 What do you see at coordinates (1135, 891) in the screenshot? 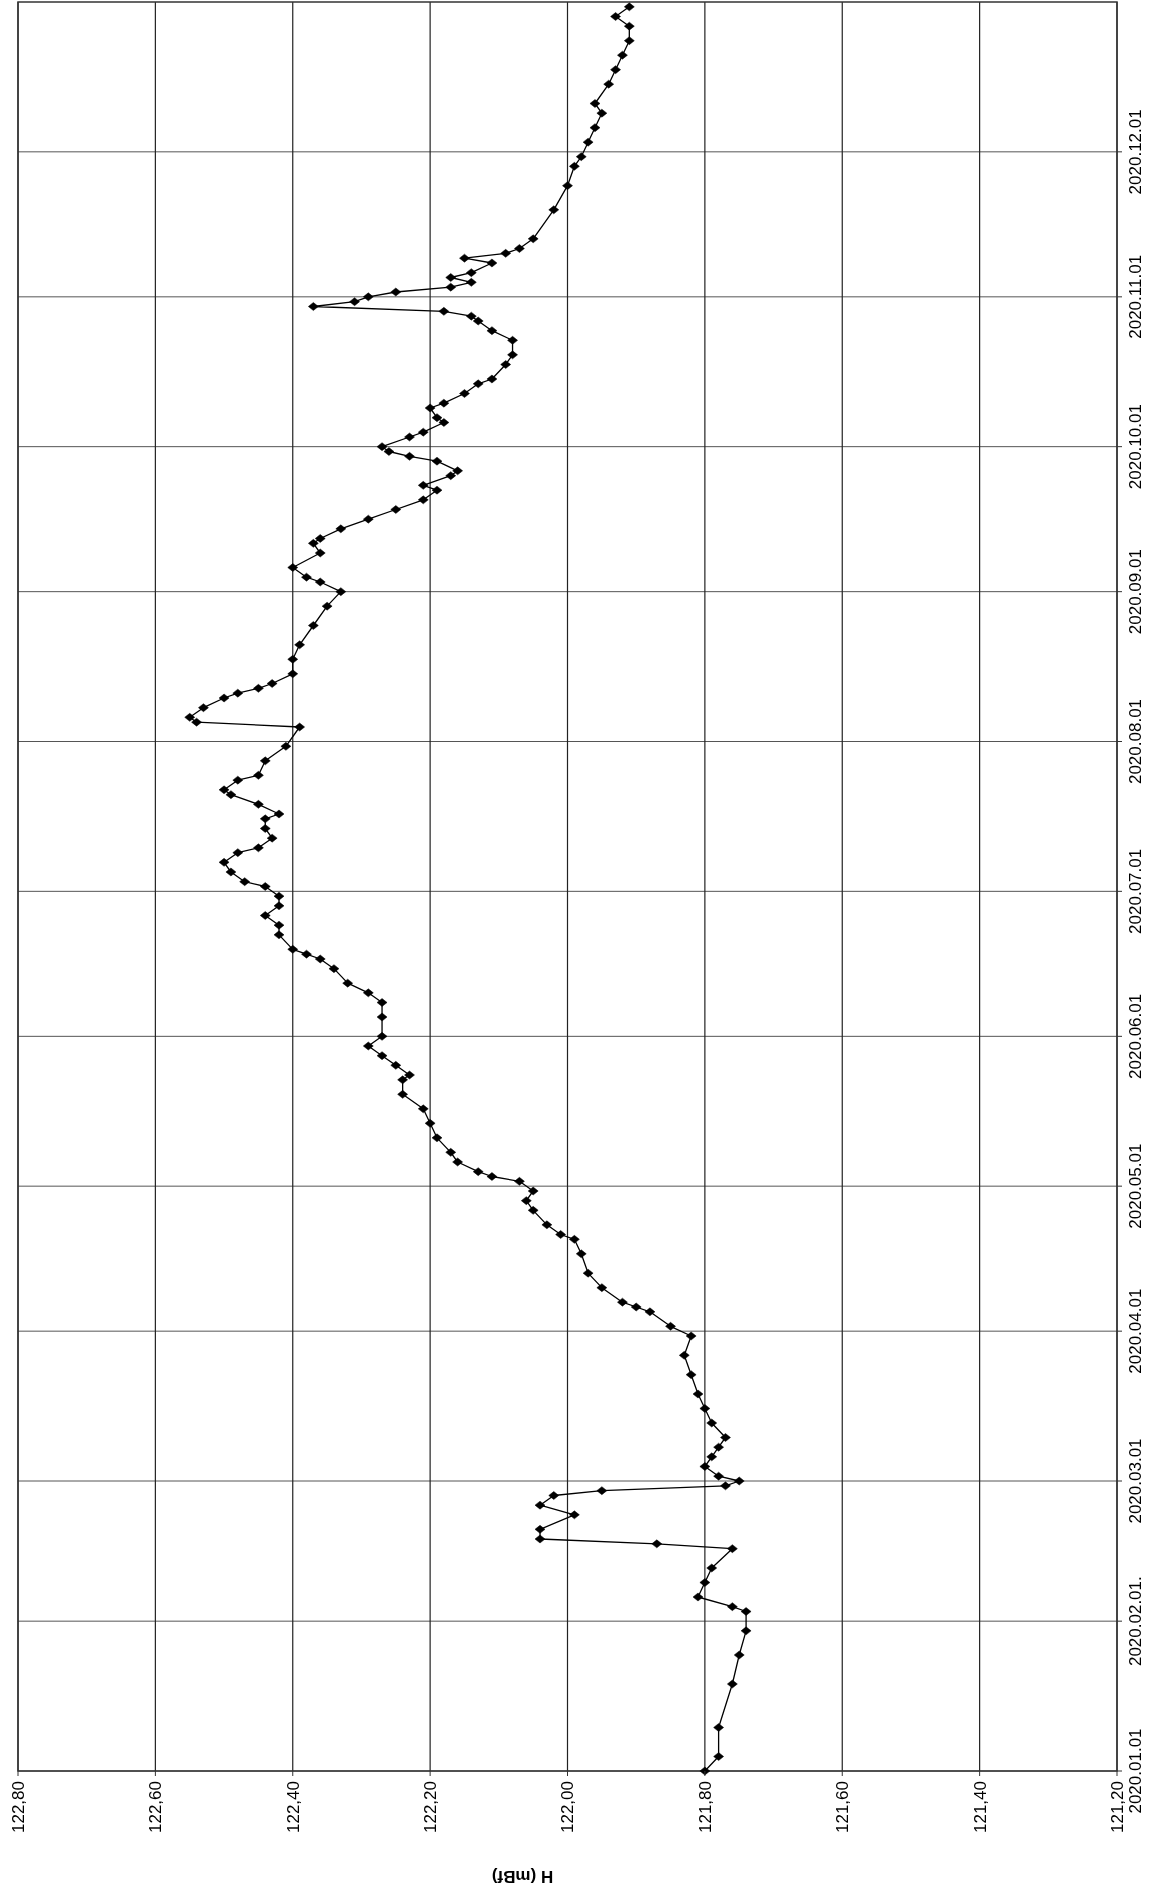
I see `y-tick-label: 2020.07.01` at bounding box center [1135, 891].